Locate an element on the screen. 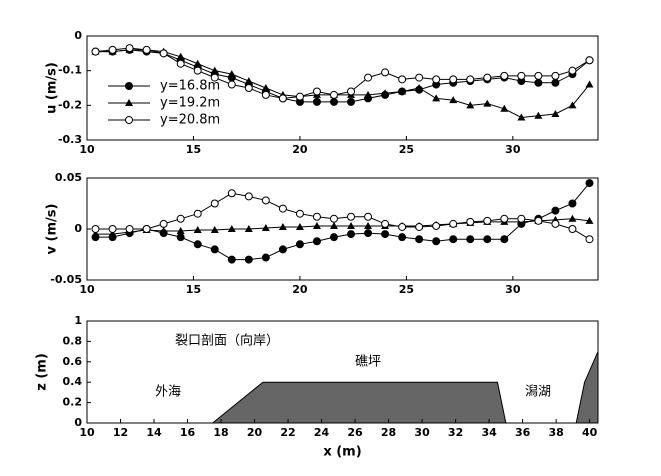  y-axis-label: v (m/s) is located at coordinates (52, 229).